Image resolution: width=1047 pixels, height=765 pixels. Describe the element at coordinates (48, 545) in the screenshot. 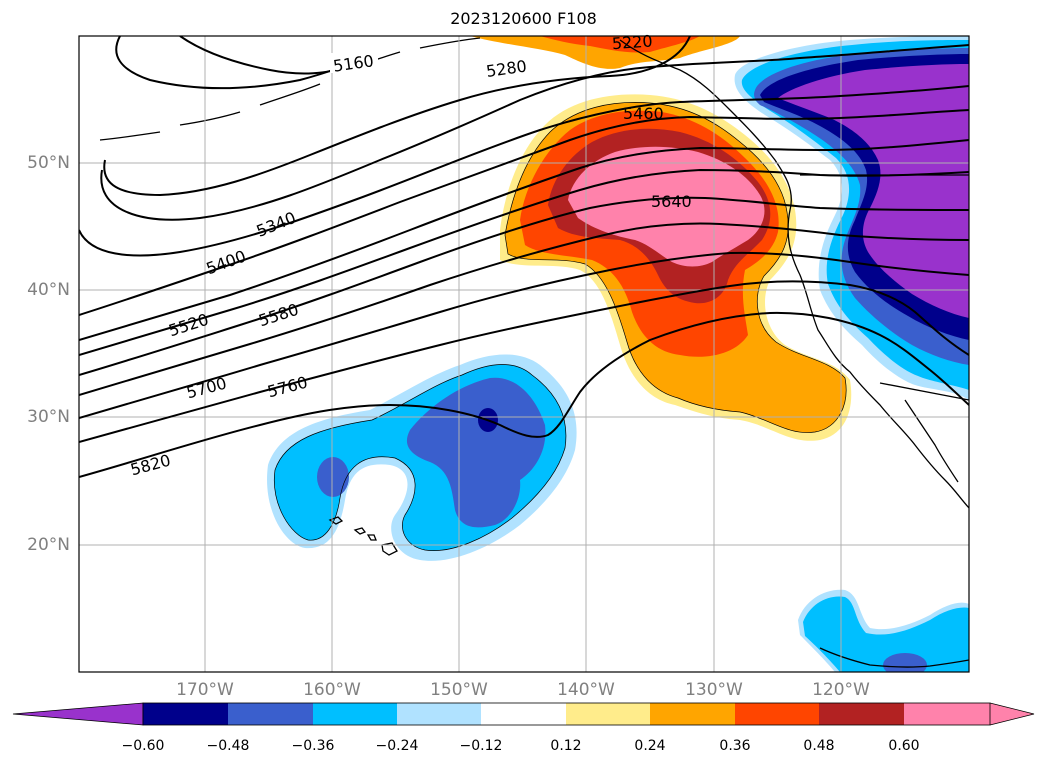

I see `lat-label-20n: 20°N` at that location.